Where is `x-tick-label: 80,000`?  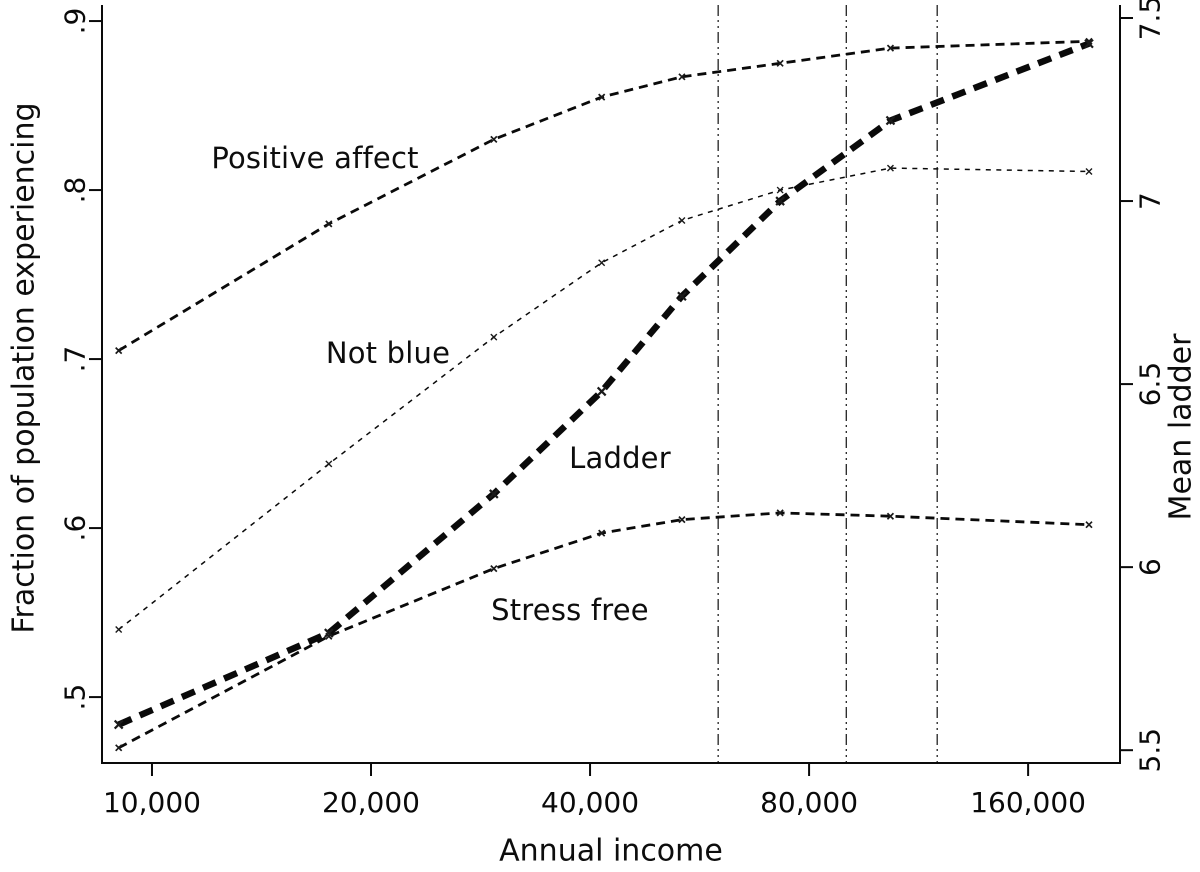
x-tick-label: 80,000 is located at coordinates (809, 802).